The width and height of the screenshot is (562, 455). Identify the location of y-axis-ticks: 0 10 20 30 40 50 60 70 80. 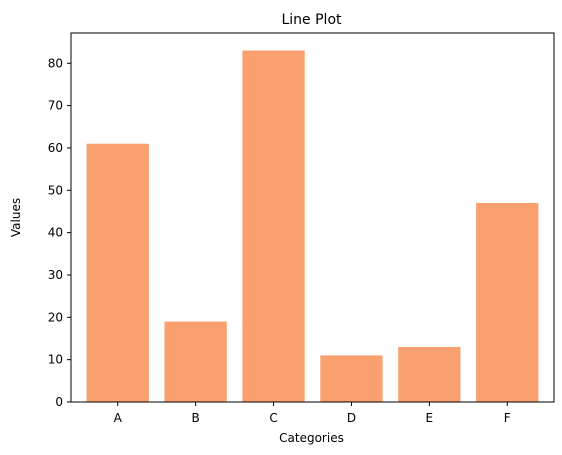
(59, 232).